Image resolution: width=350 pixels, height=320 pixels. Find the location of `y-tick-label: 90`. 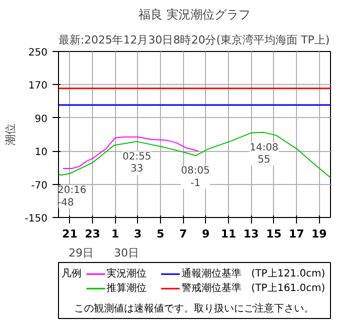

y-tick-label: 90 is located at coordinates (41, 119).